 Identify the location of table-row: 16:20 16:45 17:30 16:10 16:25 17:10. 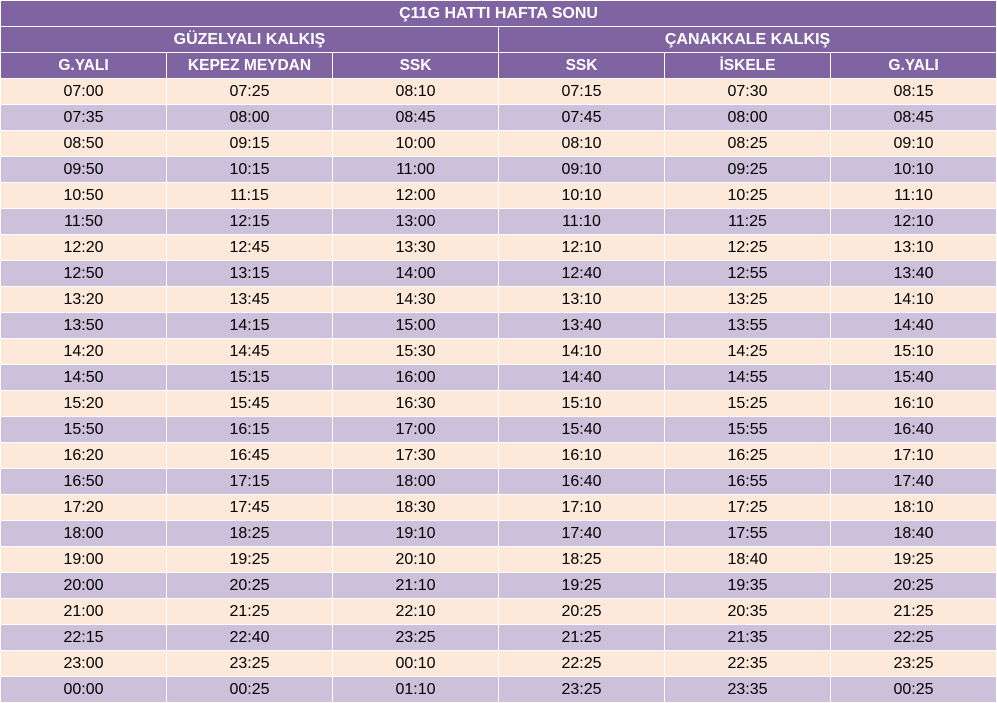
(498, 455).